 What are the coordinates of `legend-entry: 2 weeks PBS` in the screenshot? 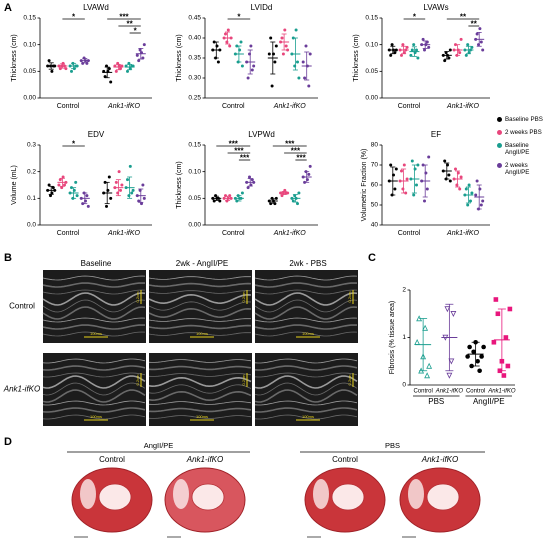 It's located at (523, 132).